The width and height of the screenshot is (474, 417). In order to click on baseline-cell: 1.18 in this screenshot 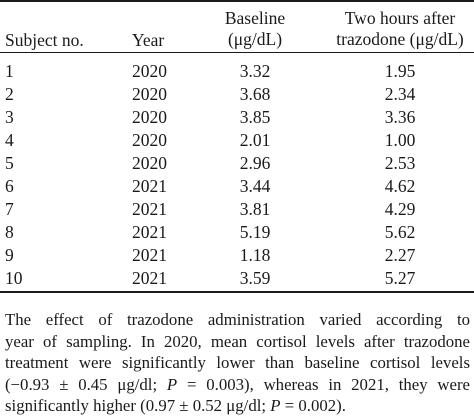, I will do `click(255, 255)`.